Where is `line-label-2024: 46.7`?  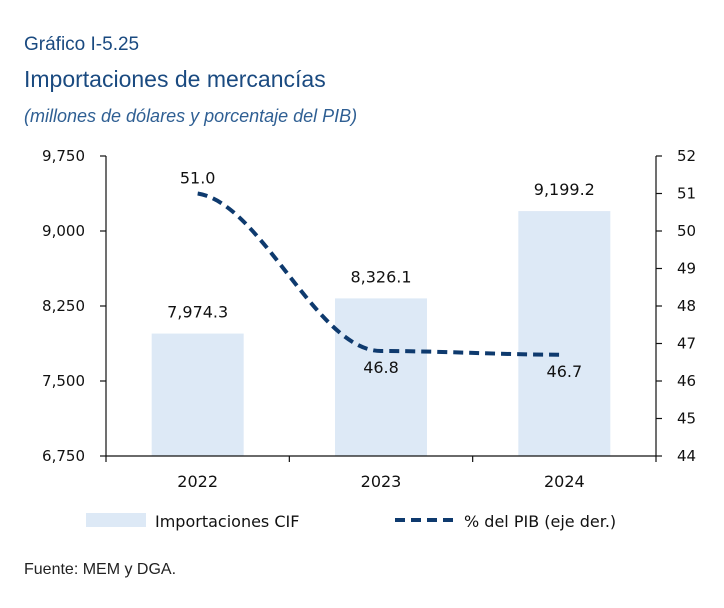 line-label-2024: 46.7 is located at coordinates (565, 371).